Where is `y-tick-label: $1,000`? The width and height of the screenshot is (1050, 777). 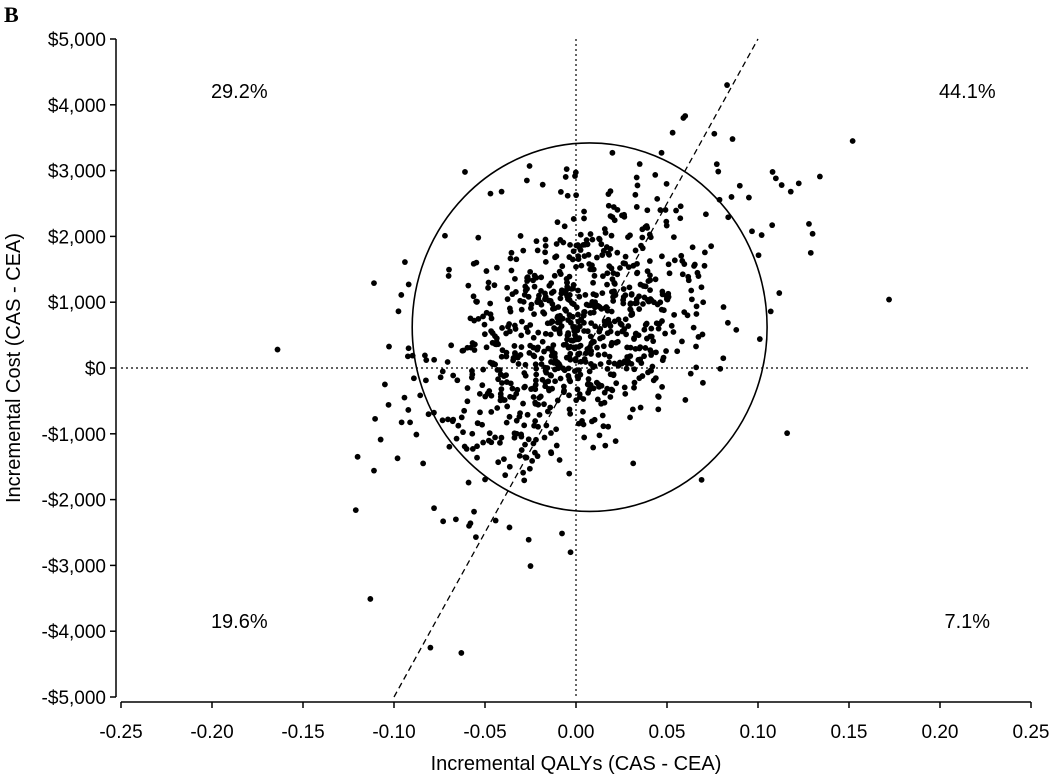
y-tick-label: $1,000 is located at coordinates (77, 303).